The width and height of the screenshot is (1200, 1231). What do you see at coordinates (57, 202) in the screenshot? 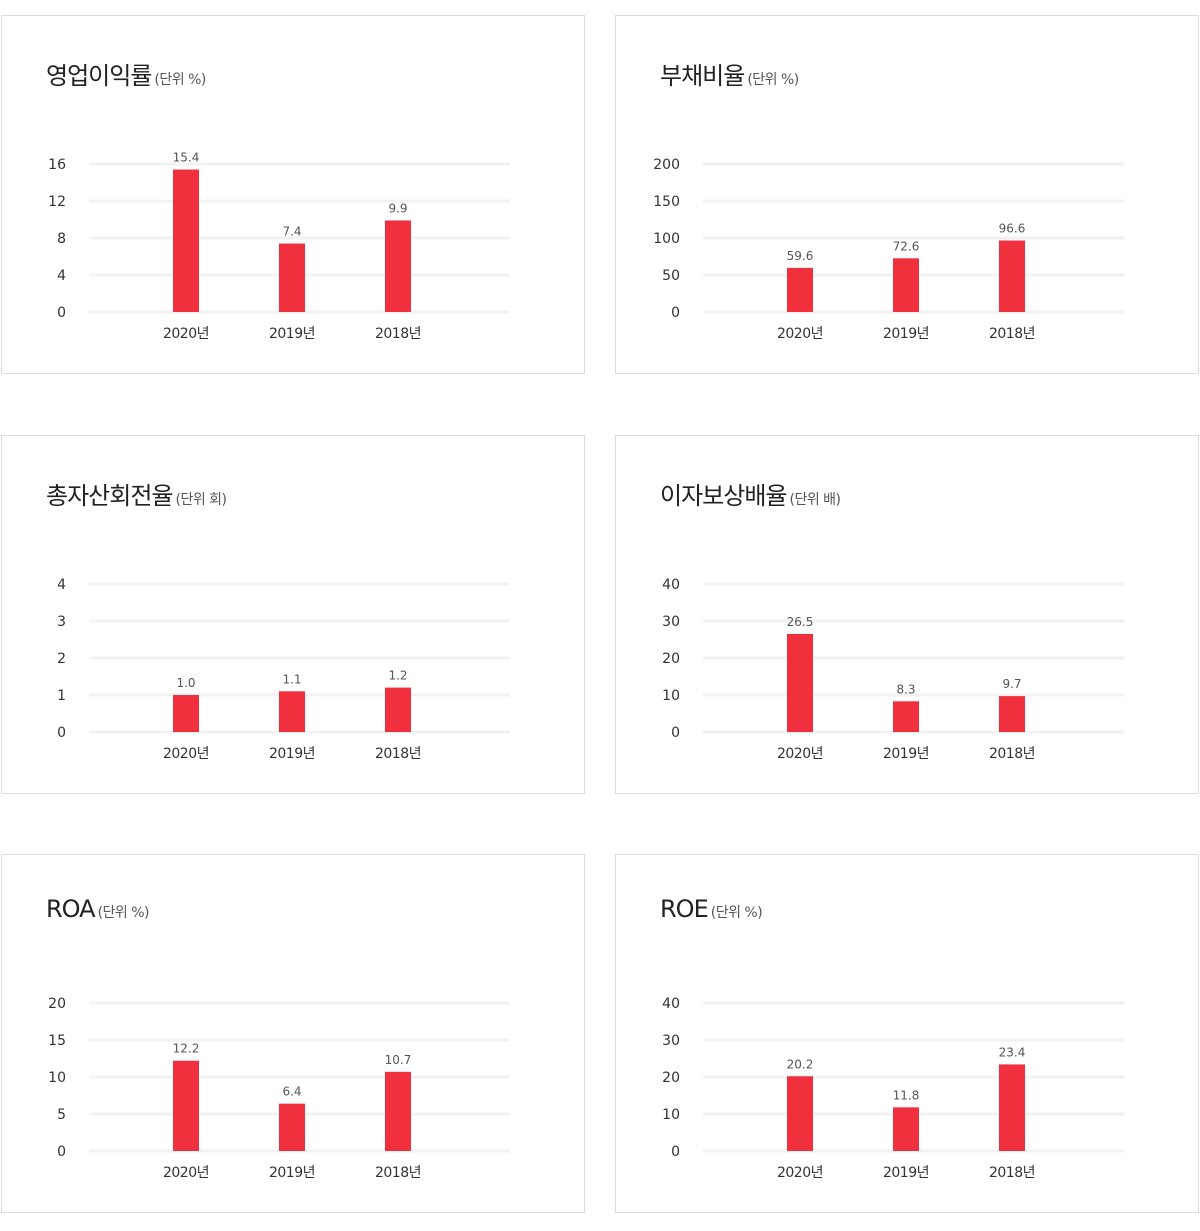
I see `y-tick-label: 12` at bounding box center [57, 202].